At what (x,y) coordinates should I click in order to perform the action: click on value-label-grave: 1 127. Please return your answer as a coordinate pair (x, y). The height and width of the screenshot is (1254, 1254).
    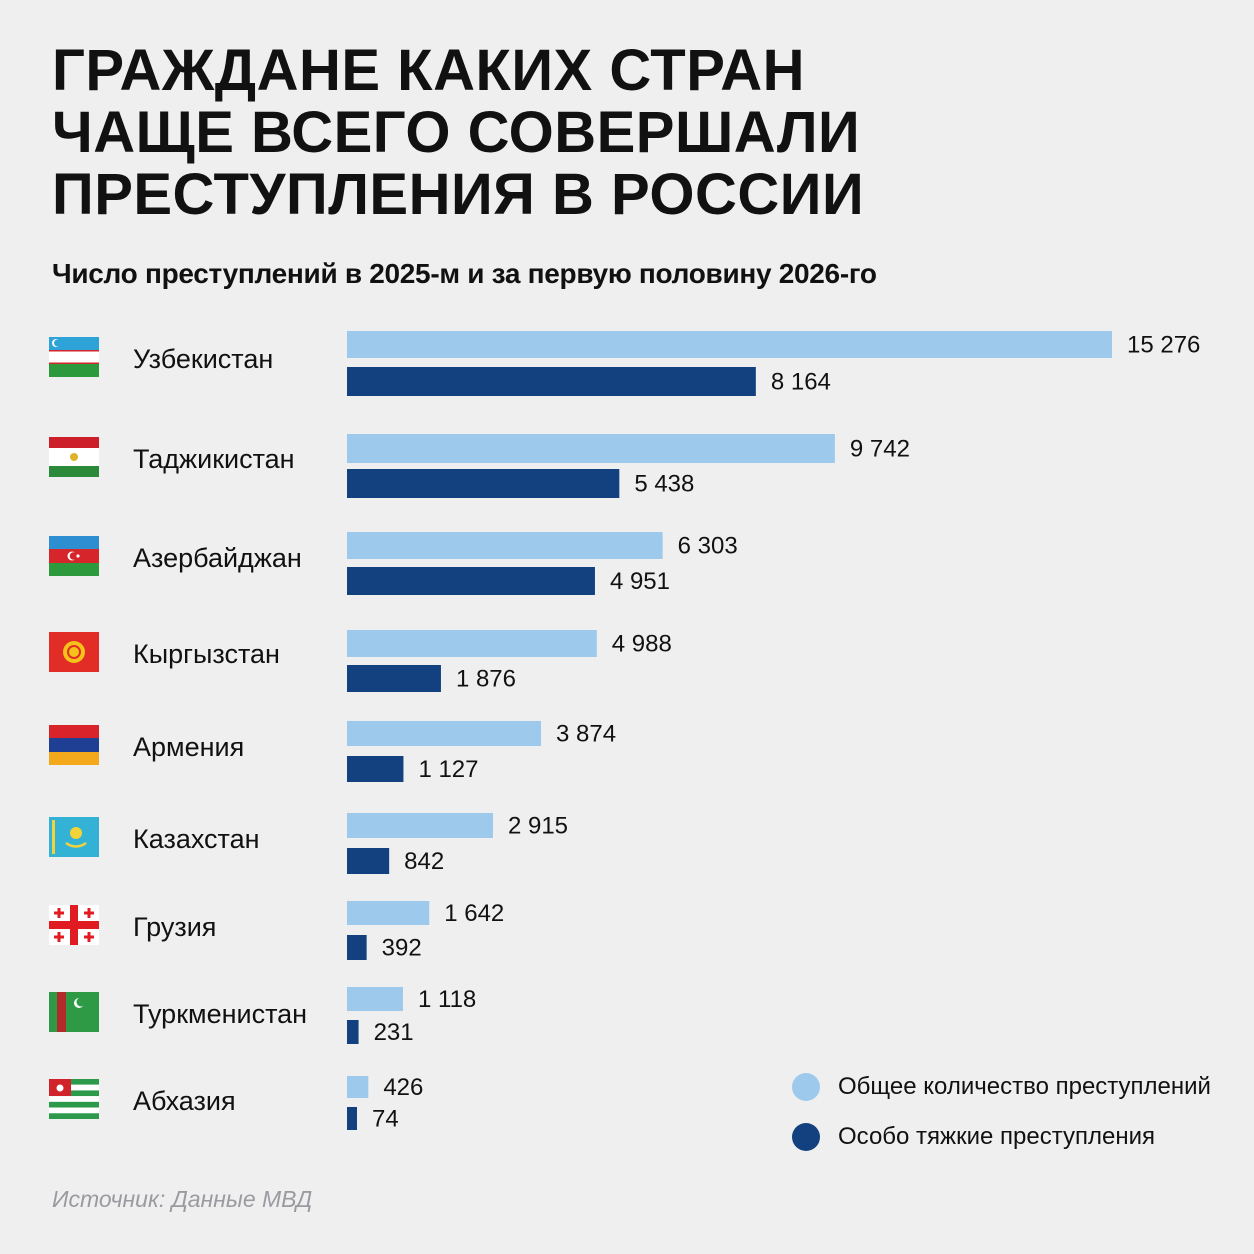
    Looking at the image, I should click on (448, 769).